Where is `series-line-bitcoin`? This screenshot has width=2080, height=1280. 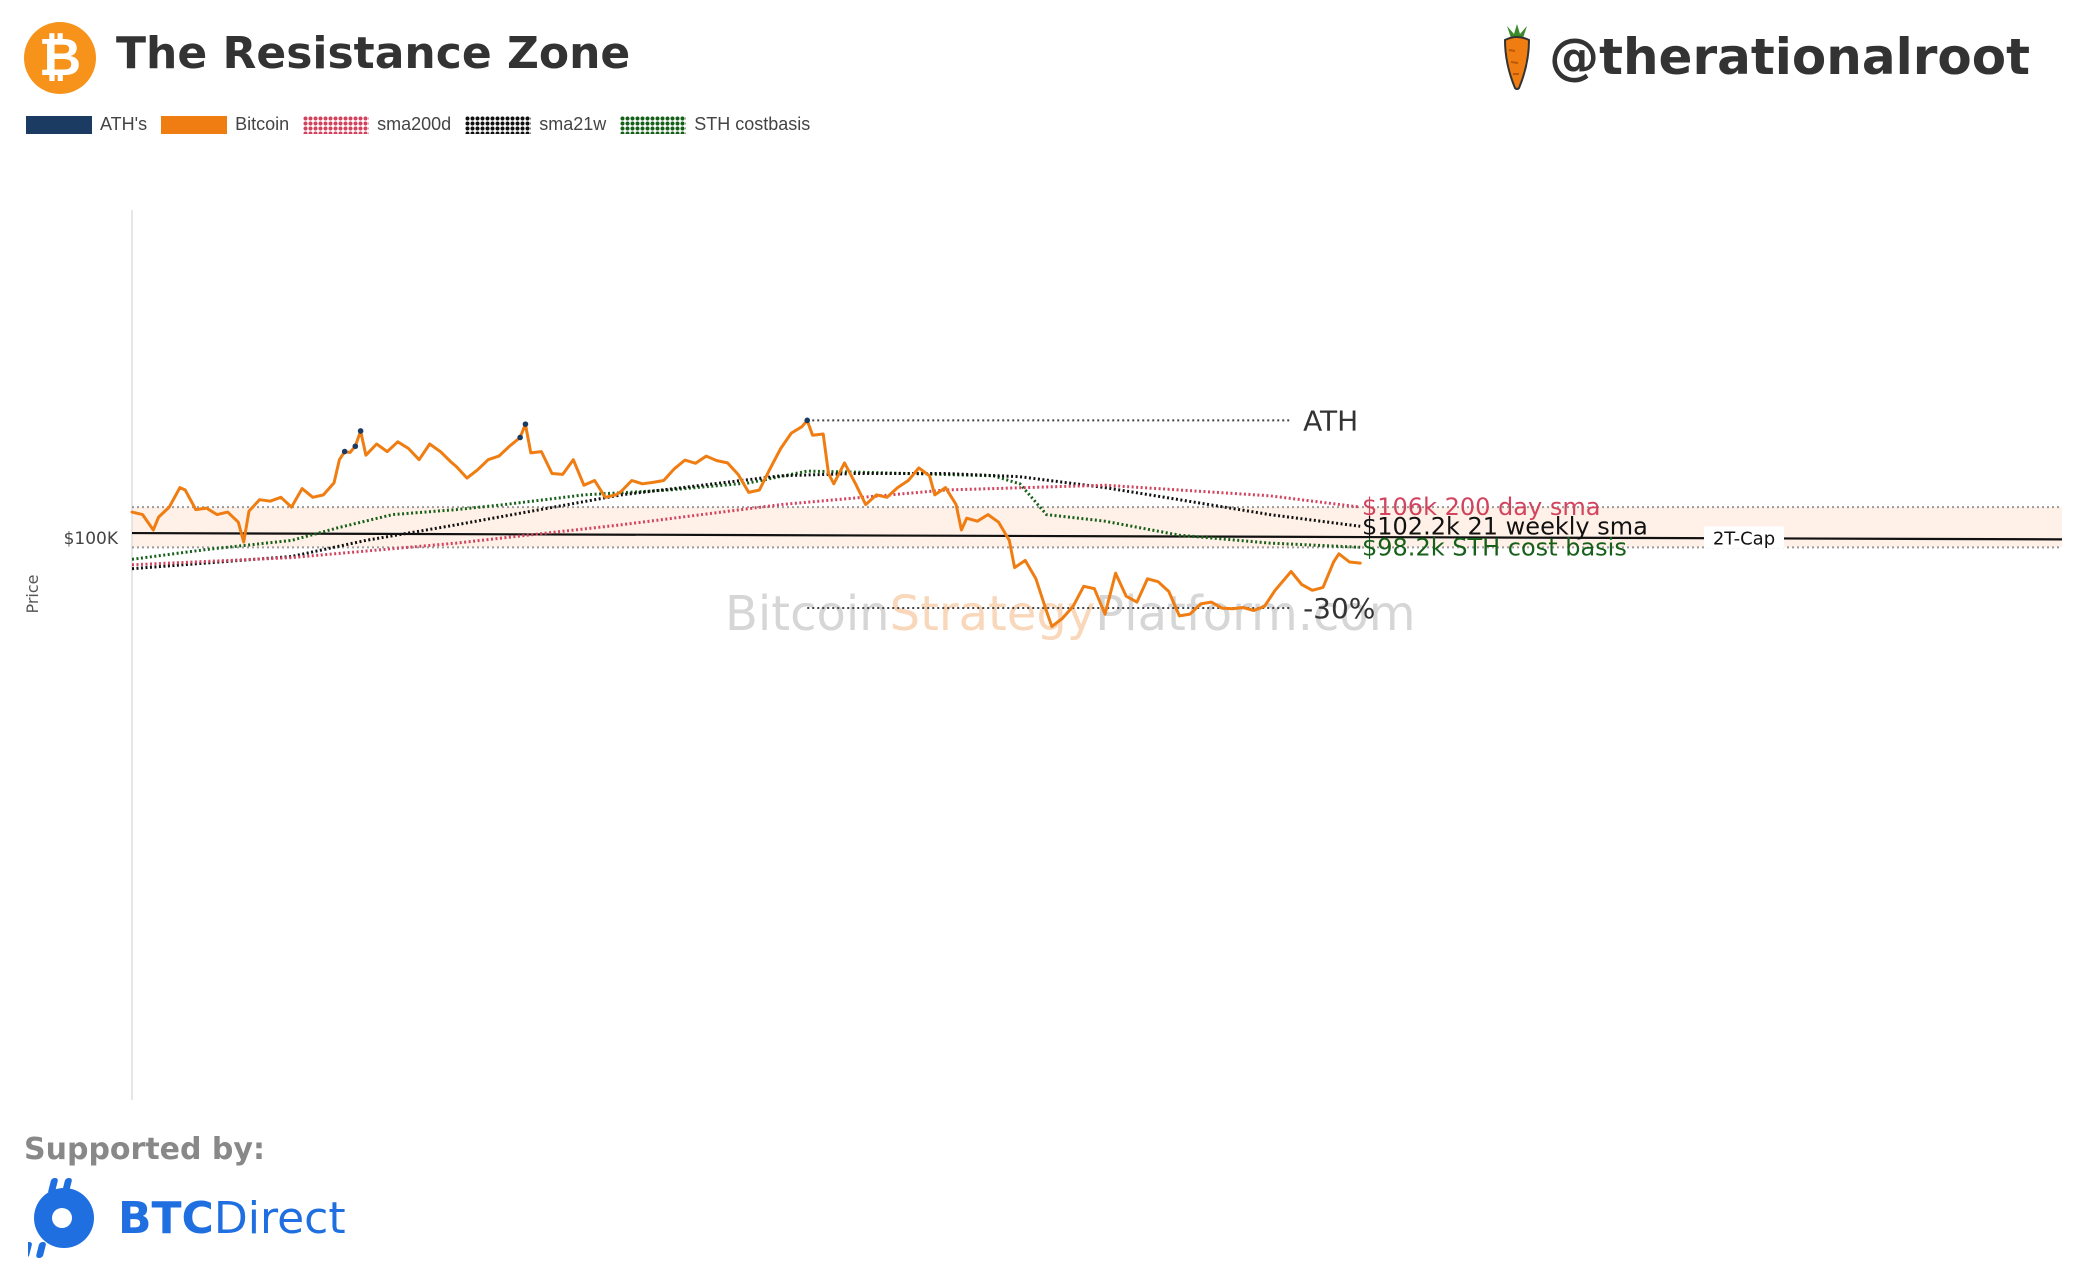
series-line-bitcoin is located at coordinates (746, 523).